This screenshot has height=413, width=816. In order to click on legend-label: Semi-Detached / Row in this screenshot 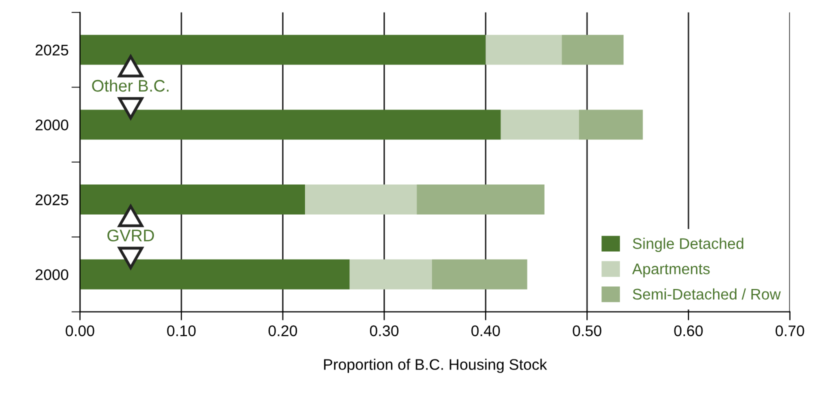, I will do `click(706, 294)`.